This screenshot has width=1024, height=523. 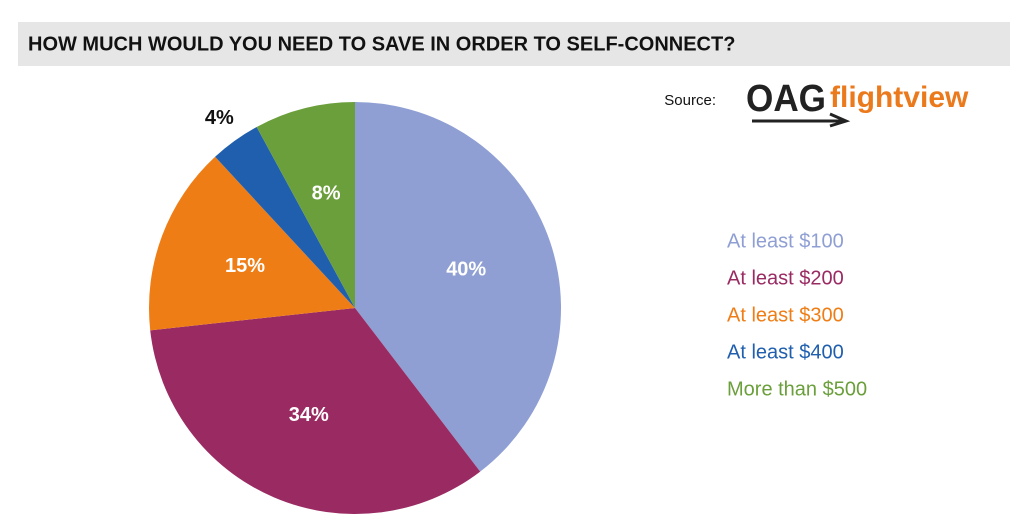 I want to click on logo-main: OAG, so click(x=786, y=99).